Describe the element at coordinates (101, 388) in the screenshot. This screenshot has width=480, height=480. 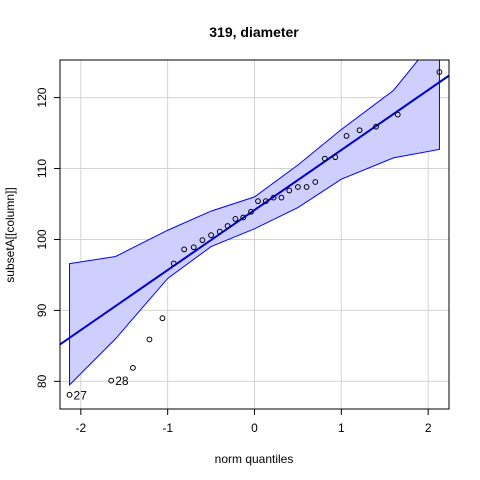
I see `point-labels: 27 28` at that location.